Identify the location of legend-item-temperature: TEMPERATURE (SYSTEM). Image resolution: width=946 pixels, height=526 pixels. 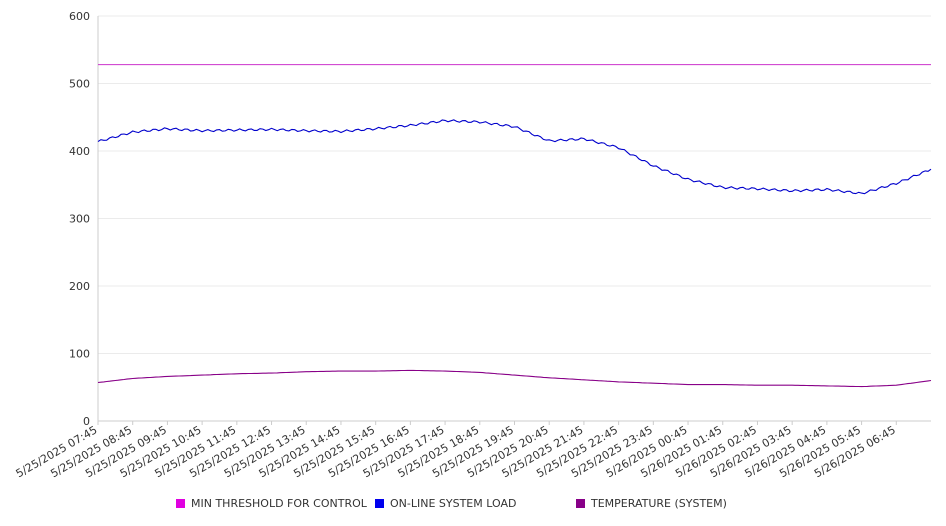
(651, 503).